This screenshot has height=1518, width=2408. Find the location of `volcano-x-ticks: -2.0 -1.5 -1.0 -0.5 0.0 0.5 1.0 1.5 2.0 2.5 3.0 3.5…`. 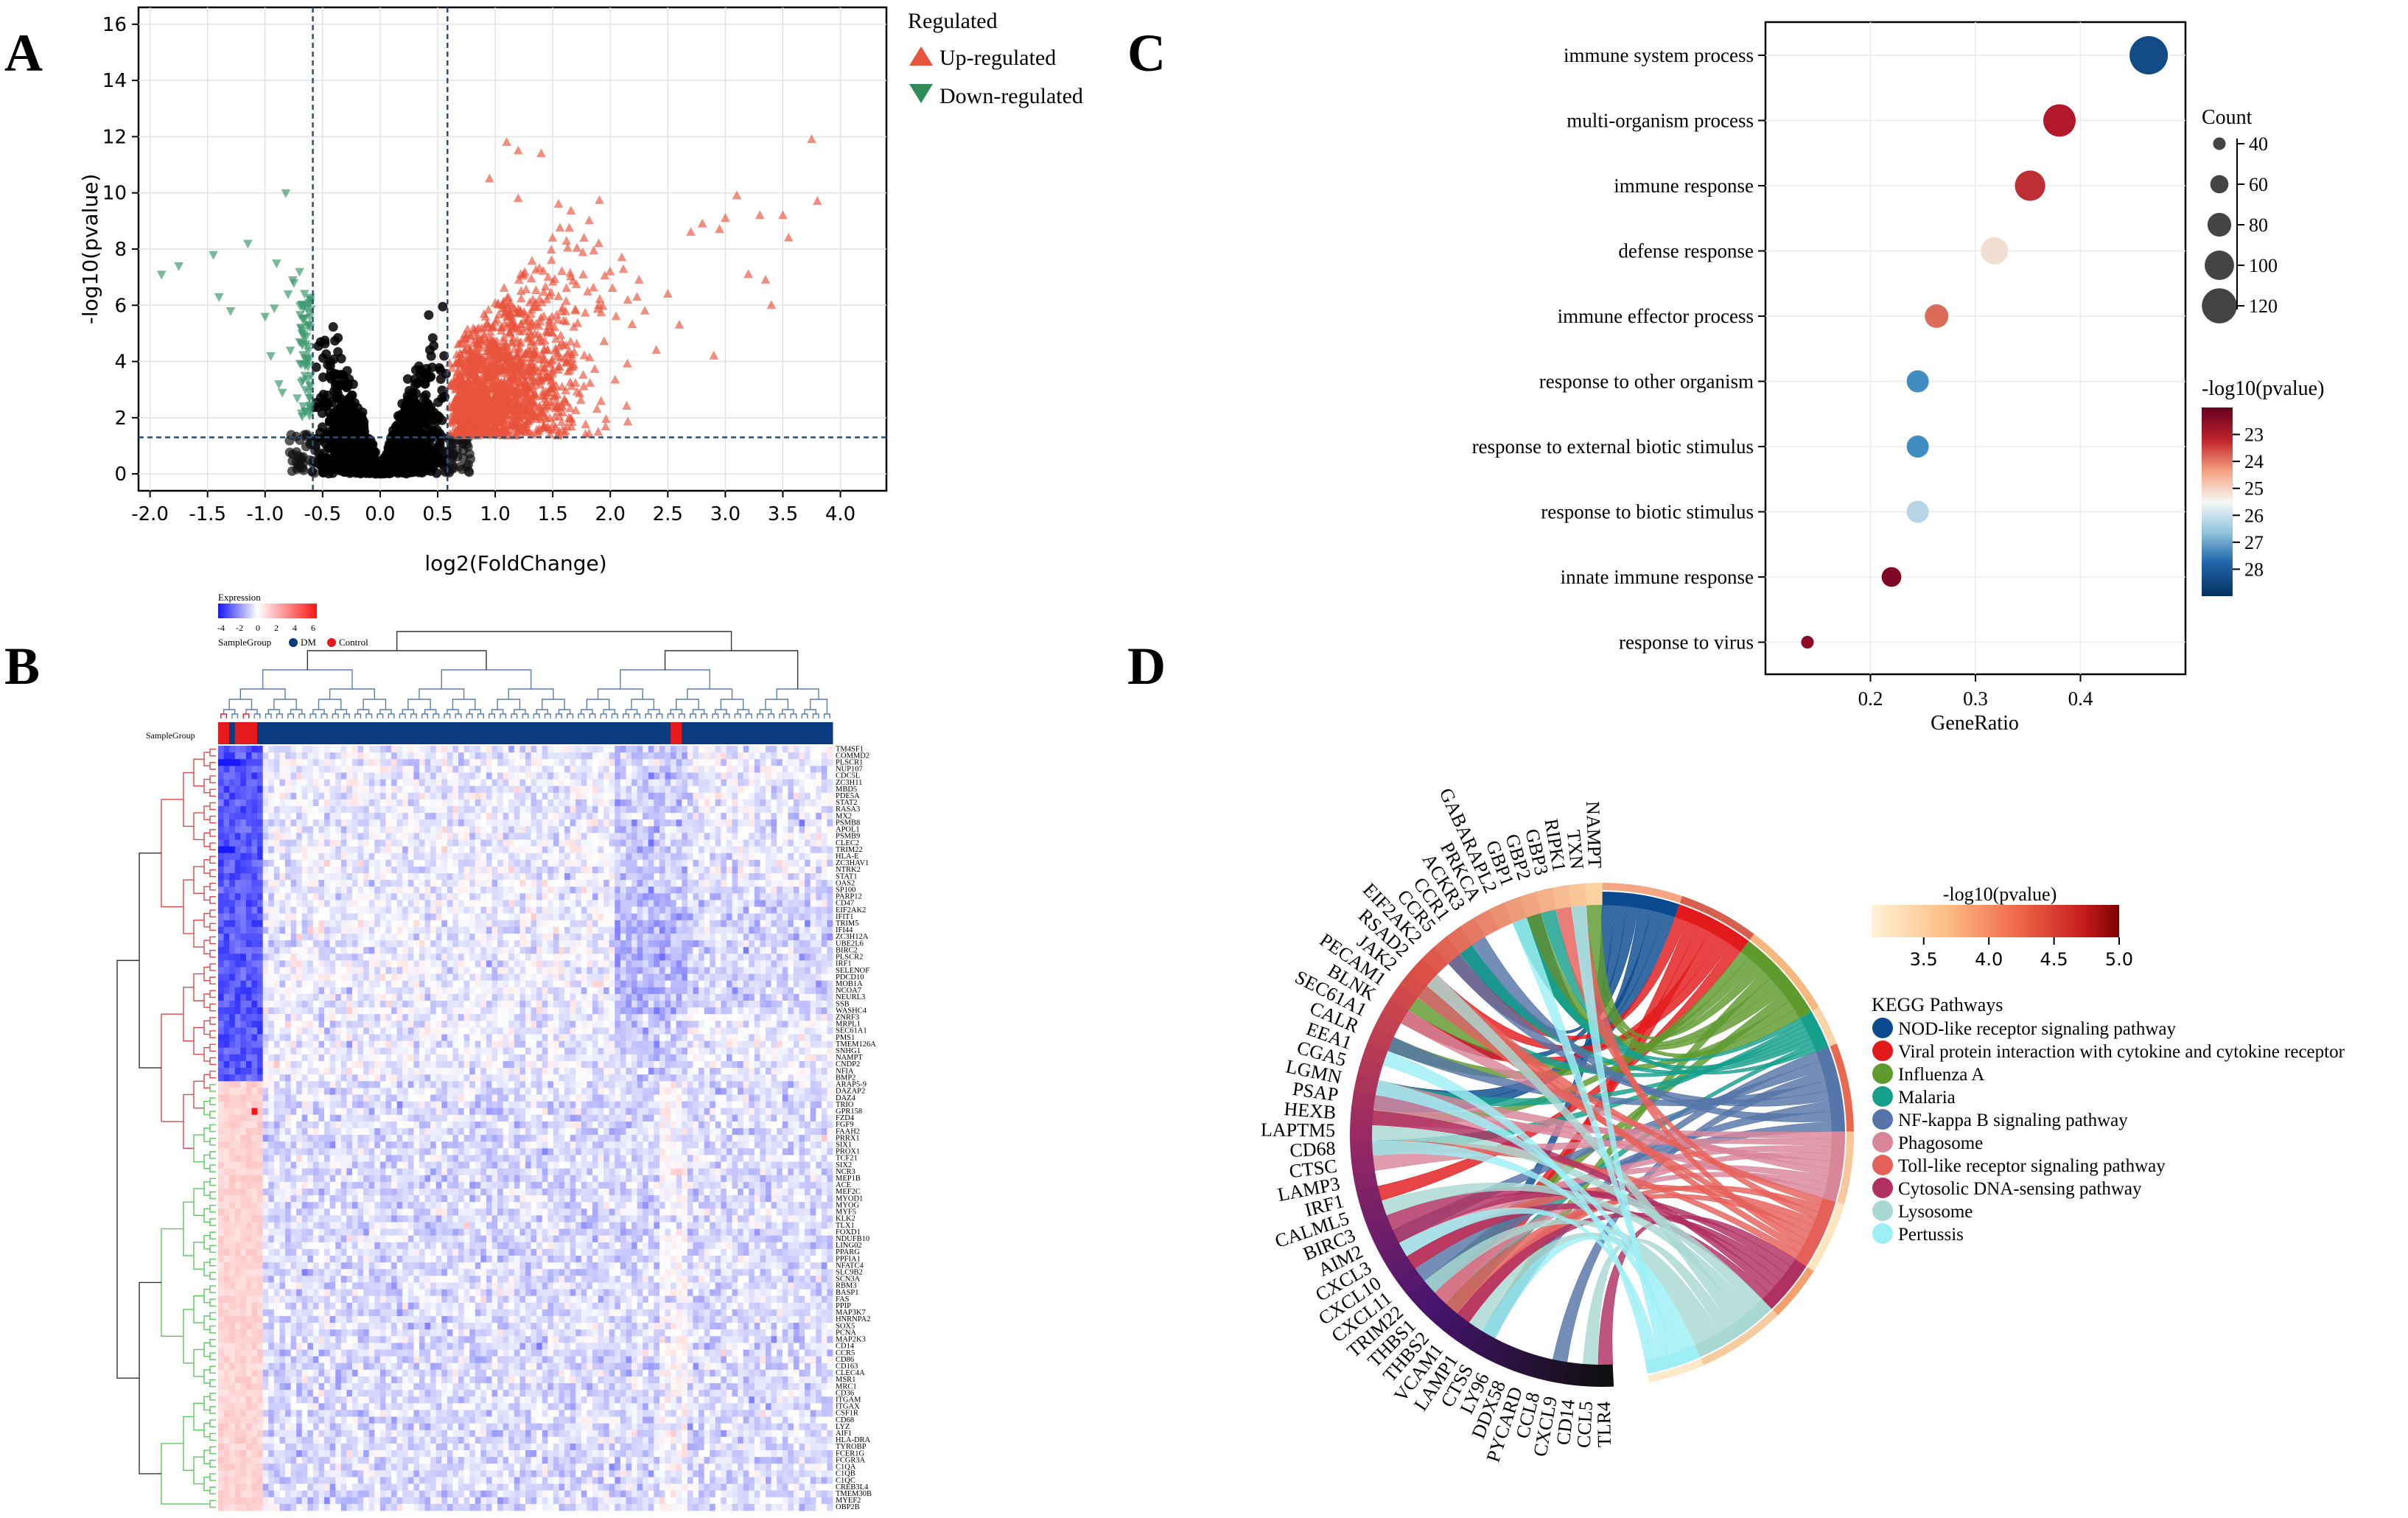

volcano-x-ticks: -2.0 -1.5 -1.0 -0.5 0.0 0.5 1.0 1.5 2.0 2.5 3.0 3.5… is located at coordinates (493, 508).